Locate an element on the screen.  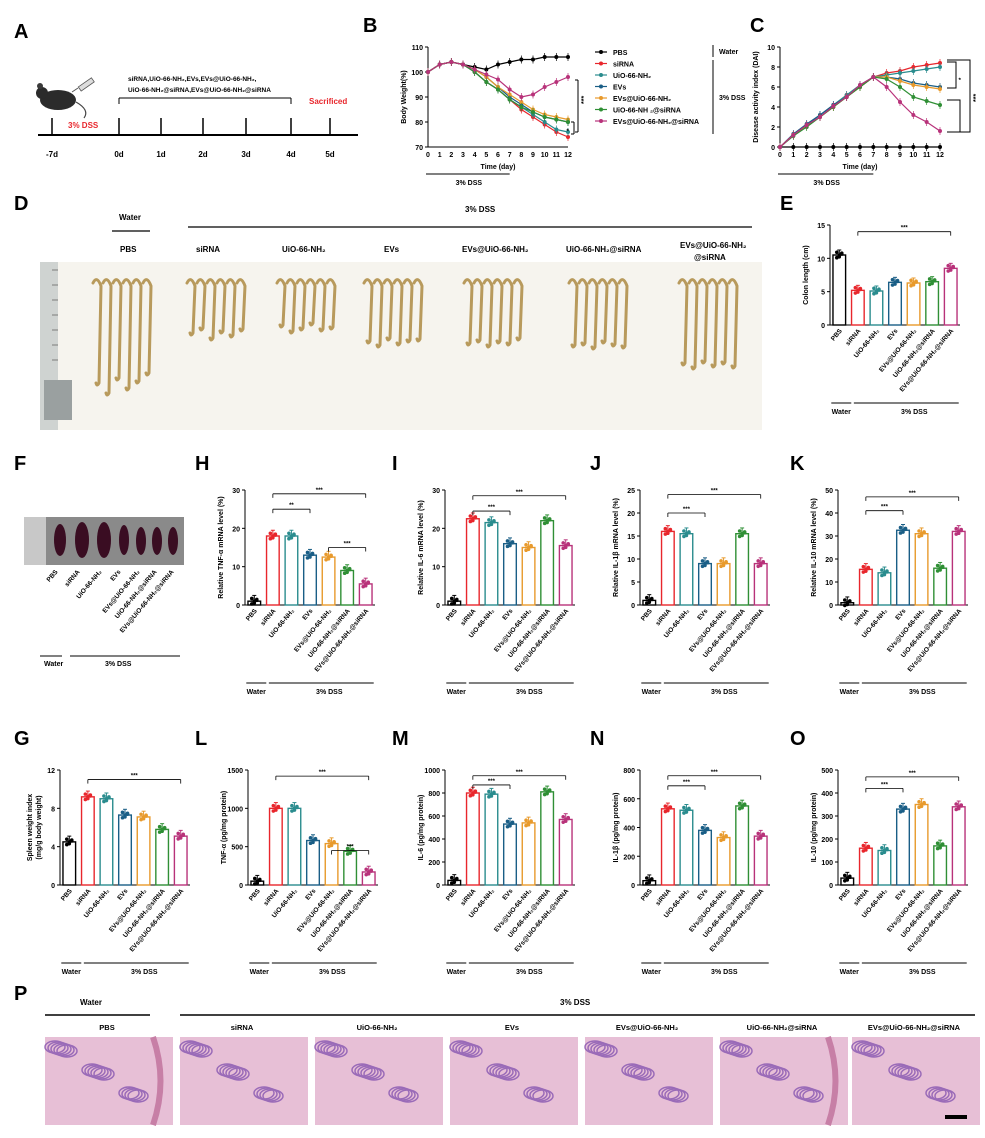
x-tick-label: 5 is located at coordinates (486, 155).